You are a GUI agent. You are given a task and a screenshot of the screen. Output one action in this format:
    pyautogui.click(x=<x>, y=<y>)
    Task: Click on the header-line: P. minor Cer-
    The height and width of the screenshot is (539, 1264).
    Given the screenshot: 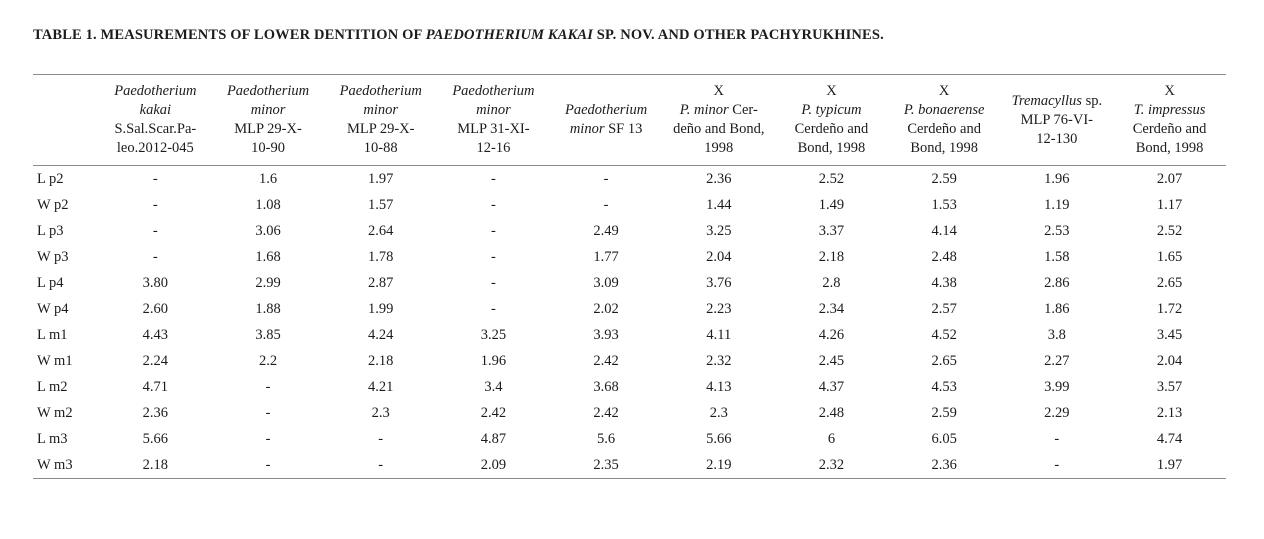 What is the action you would take?
    pyautogui.click(x=718, y=110)
    